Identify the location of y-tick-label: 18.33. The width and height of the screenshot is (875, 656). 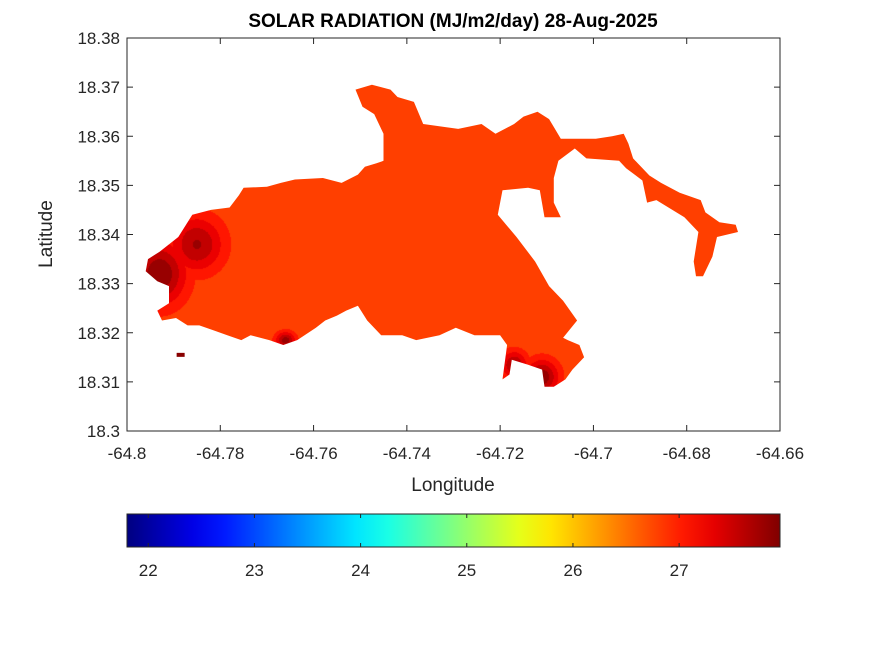
(98, 284).